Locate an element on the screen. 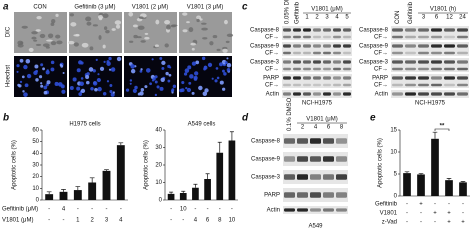 Image resolution: width=474 pixels, height=240 pixels. y-tick-label: 5 is located at coordinates (396, 175).